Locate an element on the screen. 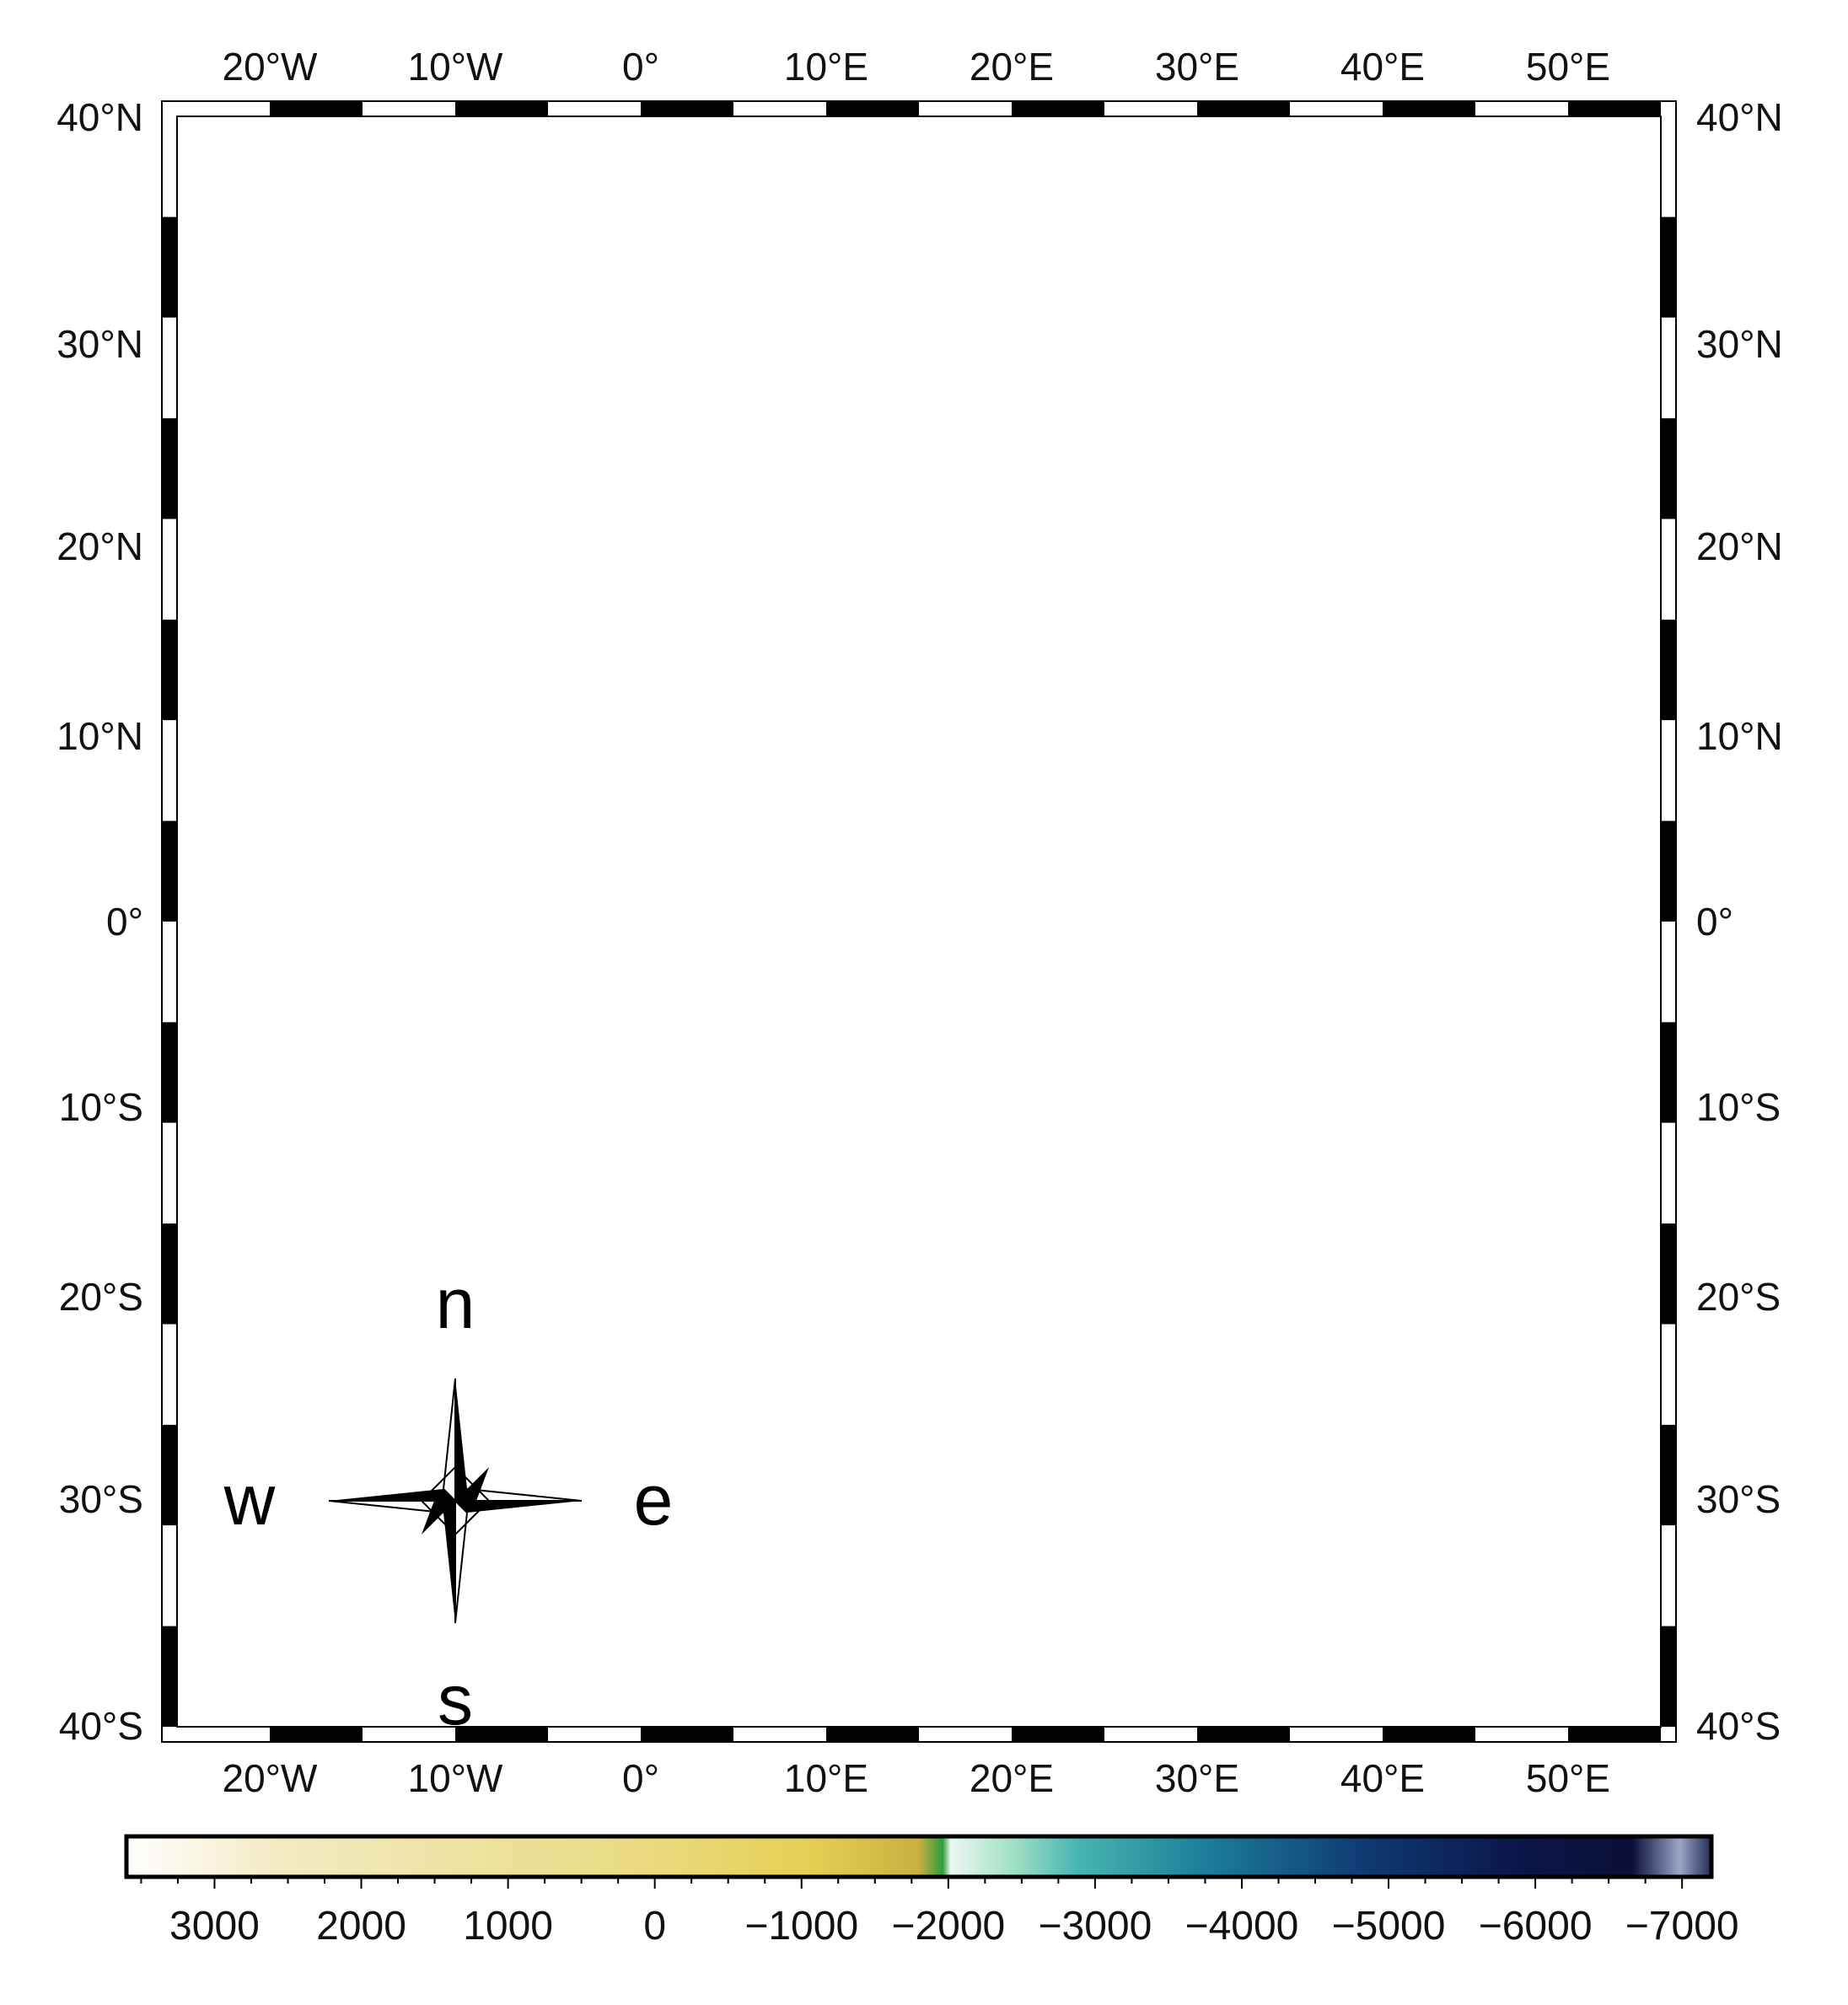 The image size is (1848, 2005). top-lon-label: 10°W is located at coordinates (456, 67).